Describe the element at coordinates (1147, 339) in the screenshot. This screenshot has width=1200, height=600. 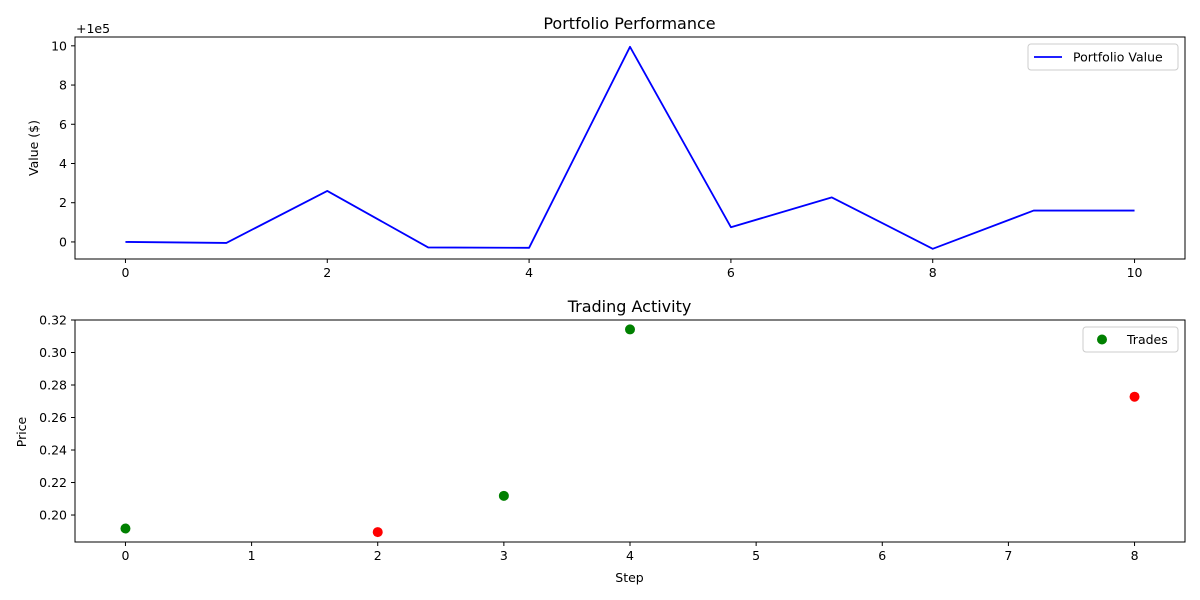
I see `legend-label-trades: Trades` at that location.